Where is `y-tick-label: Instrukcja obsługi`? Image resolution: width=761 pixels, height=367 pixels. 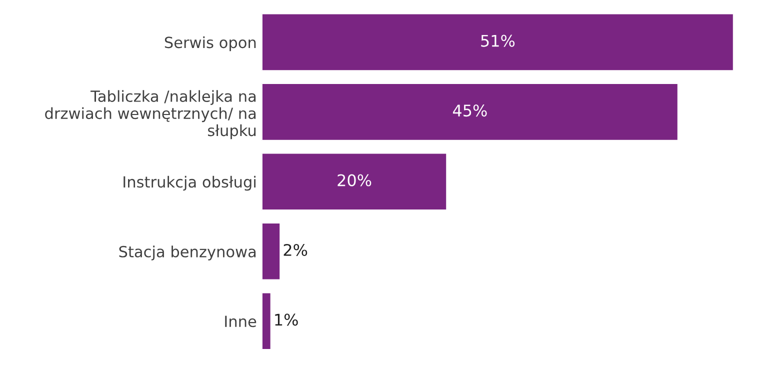
y-tick-label: Instrukcja obsługi is located at coordinates (190, 183).